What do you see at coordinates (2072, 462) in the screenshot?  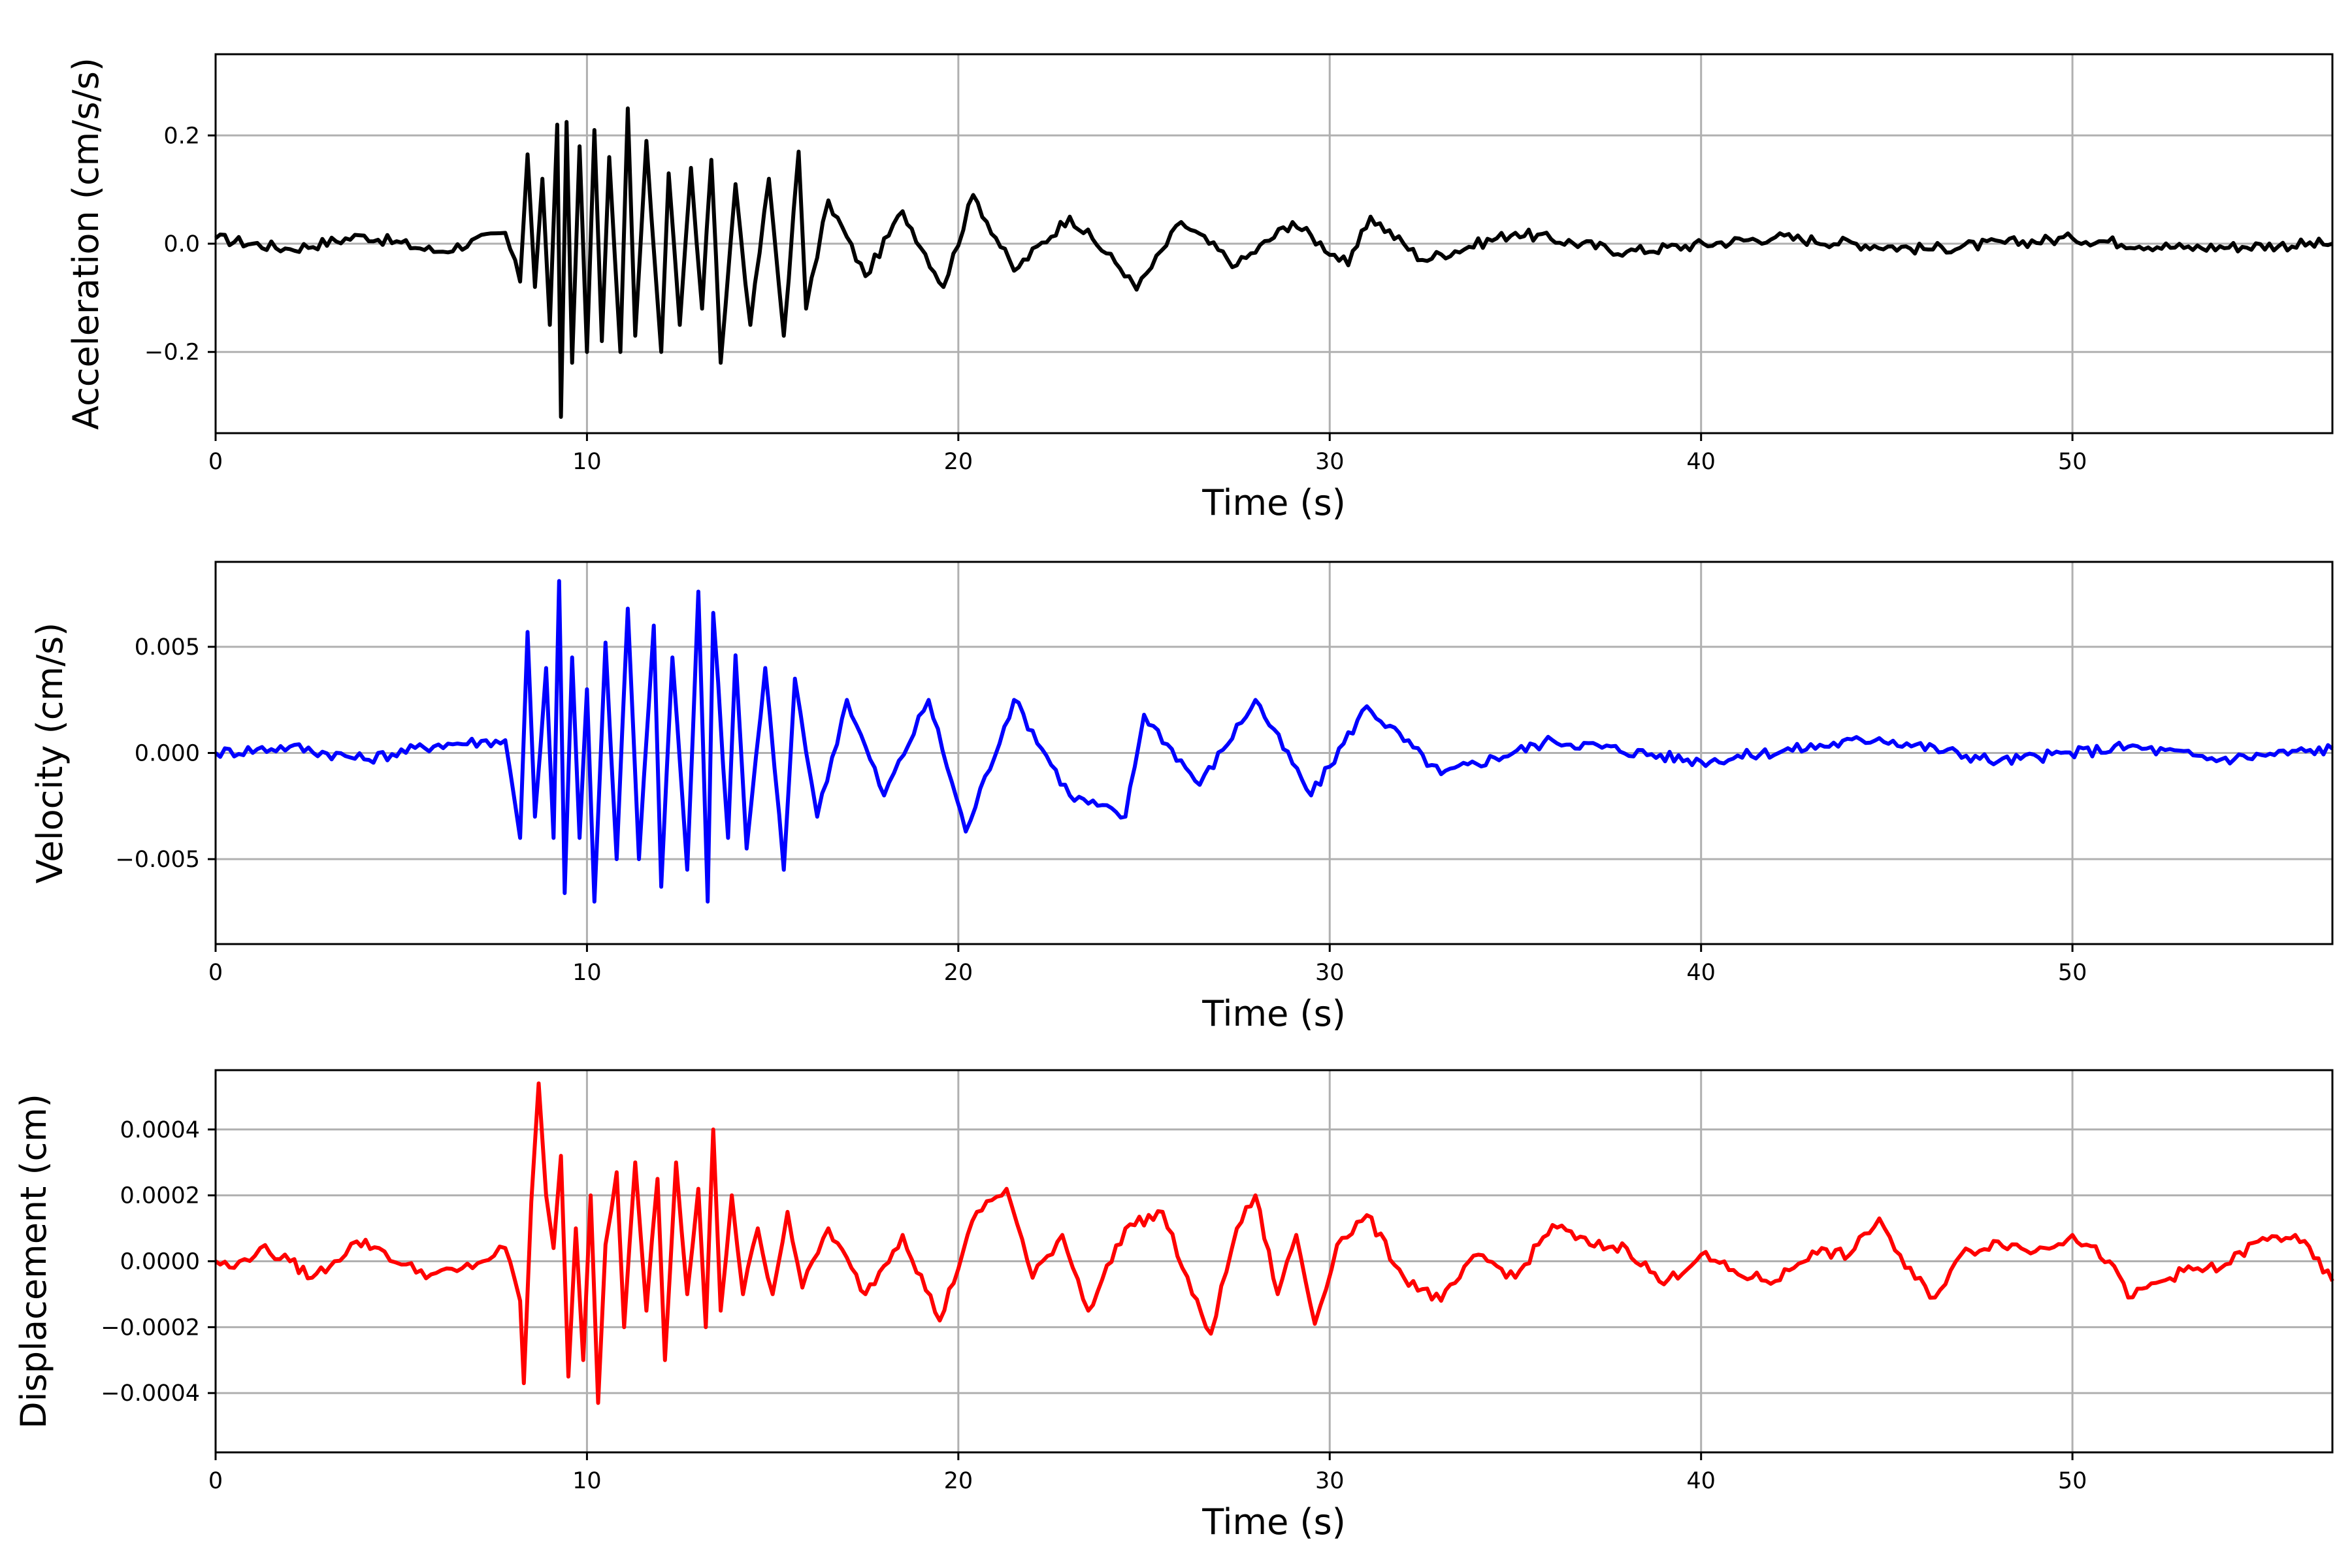 I see `acceleration-x-tick-label: 50` at bounding box center [2072, 462].